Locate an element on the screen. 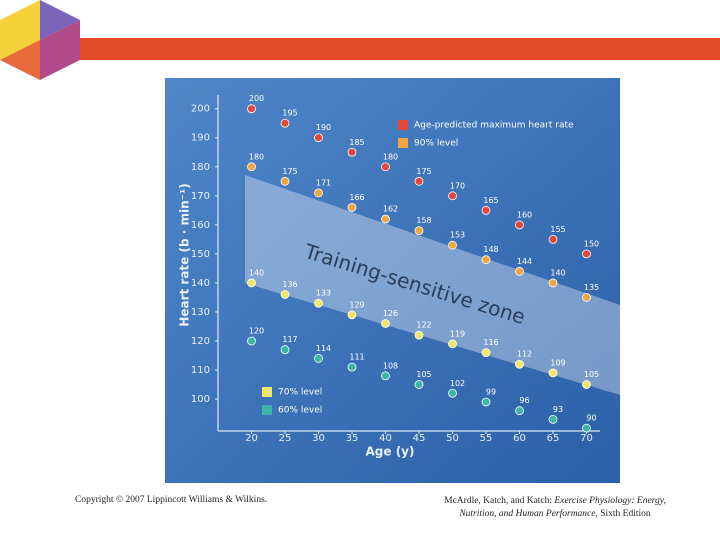  y-tick-label: 100 is located at coordinates (200, 399).